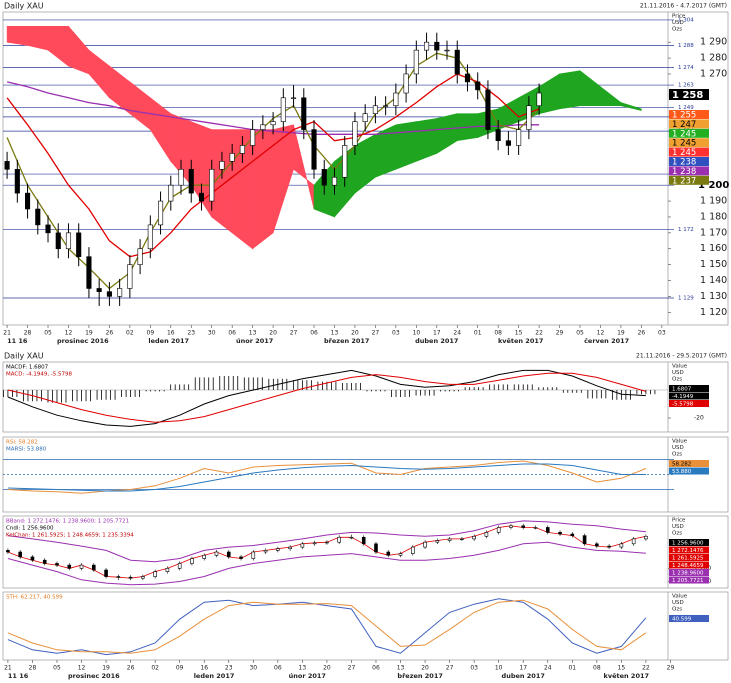  What do you see at coordinates (680, 442) in the screenshot?
I see `axis-caption: Value` at bounding box center [680, 442].